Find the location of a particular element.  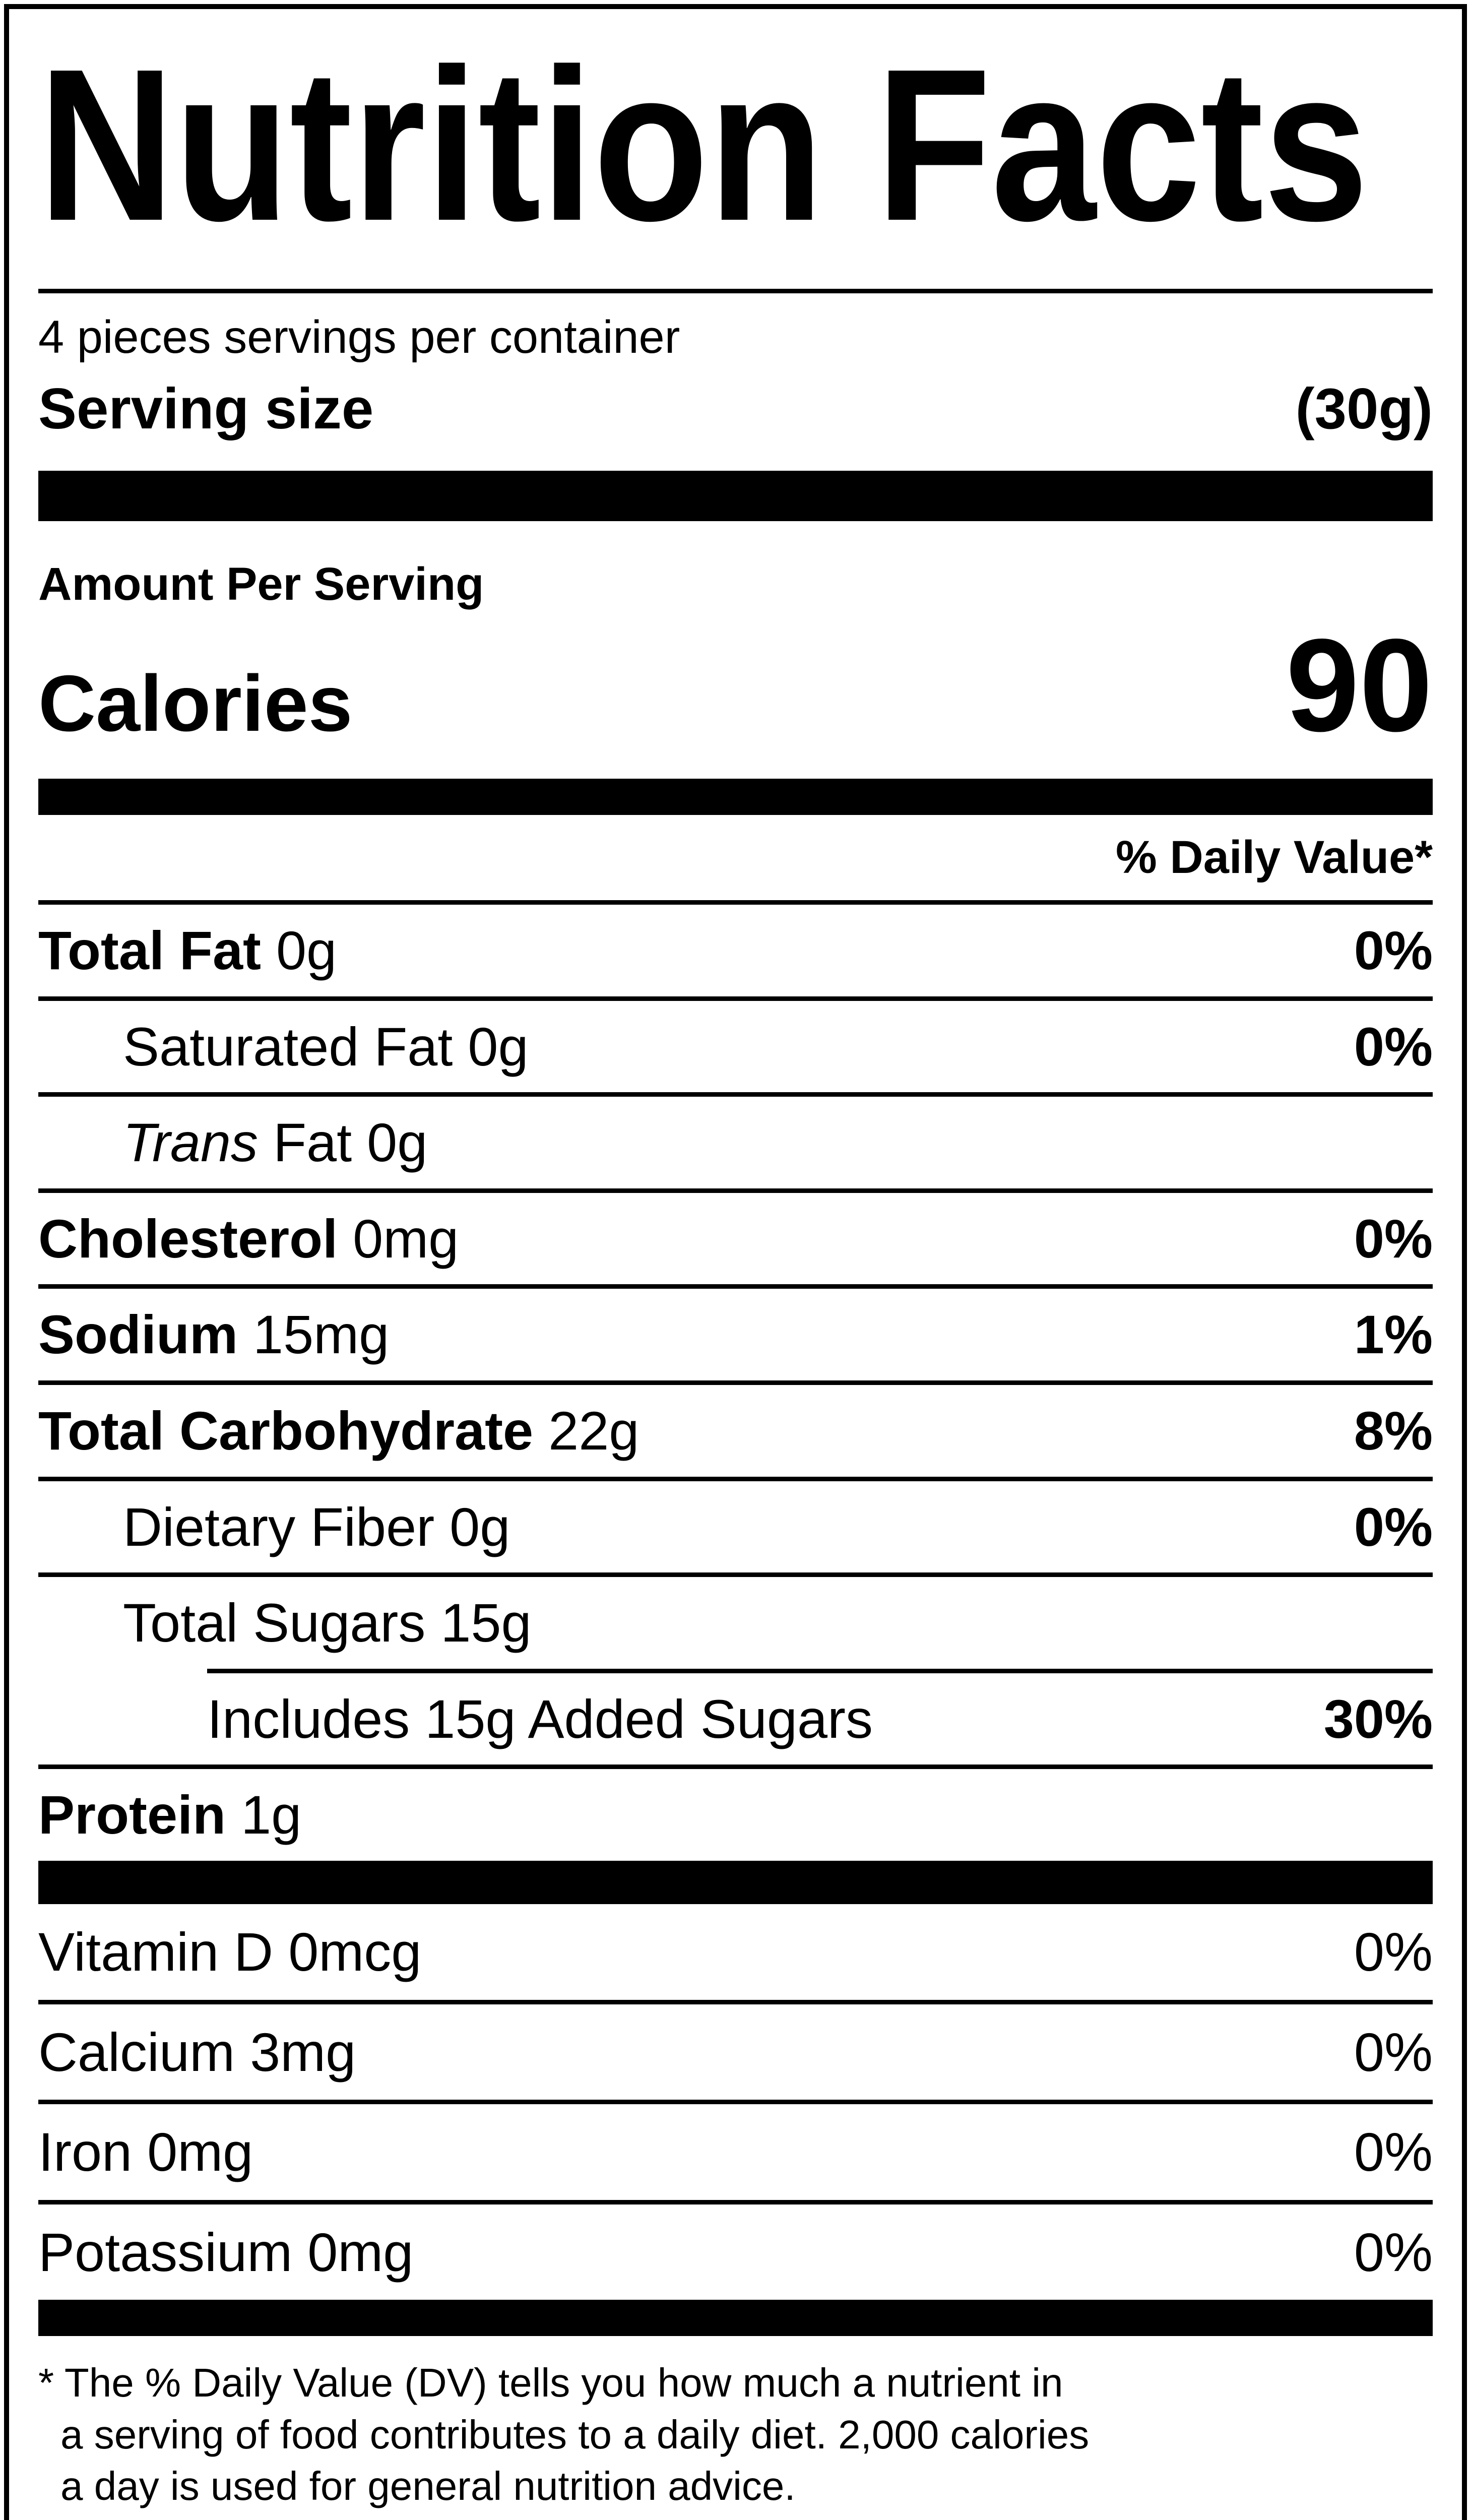

vitamin-amount: 0mcg is located at coordinates (355, 1951).